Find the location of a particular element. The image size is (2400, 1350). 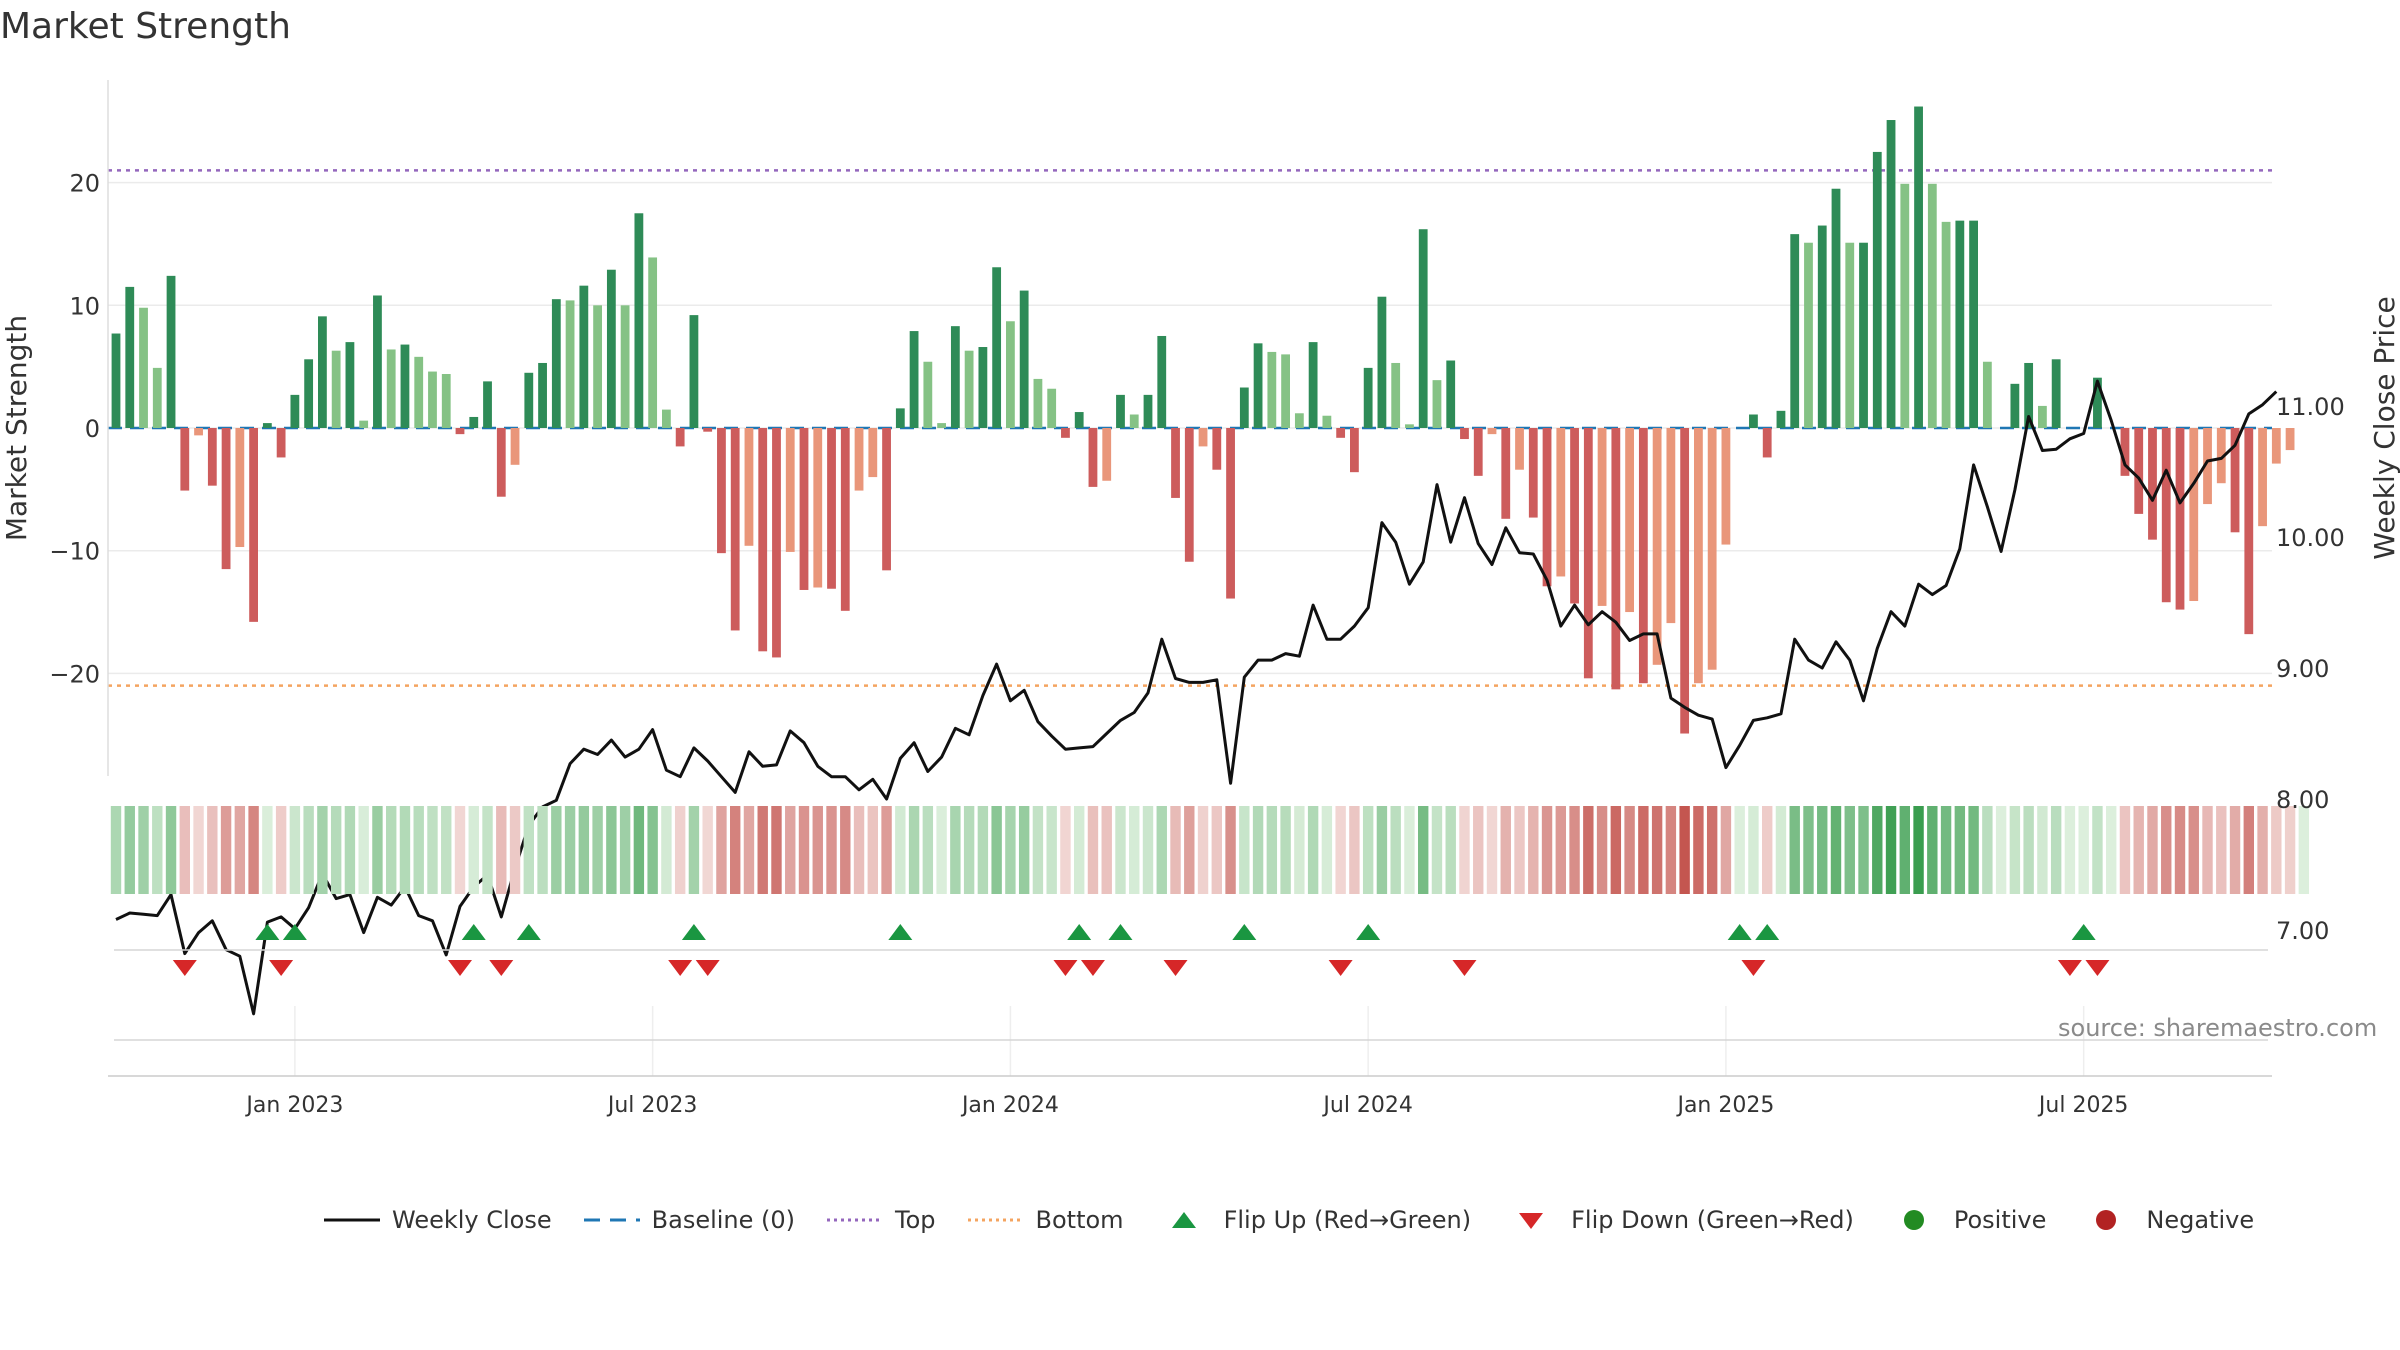

legend-weekly-close: Weekly Close is located at coordinates (436, 1220).